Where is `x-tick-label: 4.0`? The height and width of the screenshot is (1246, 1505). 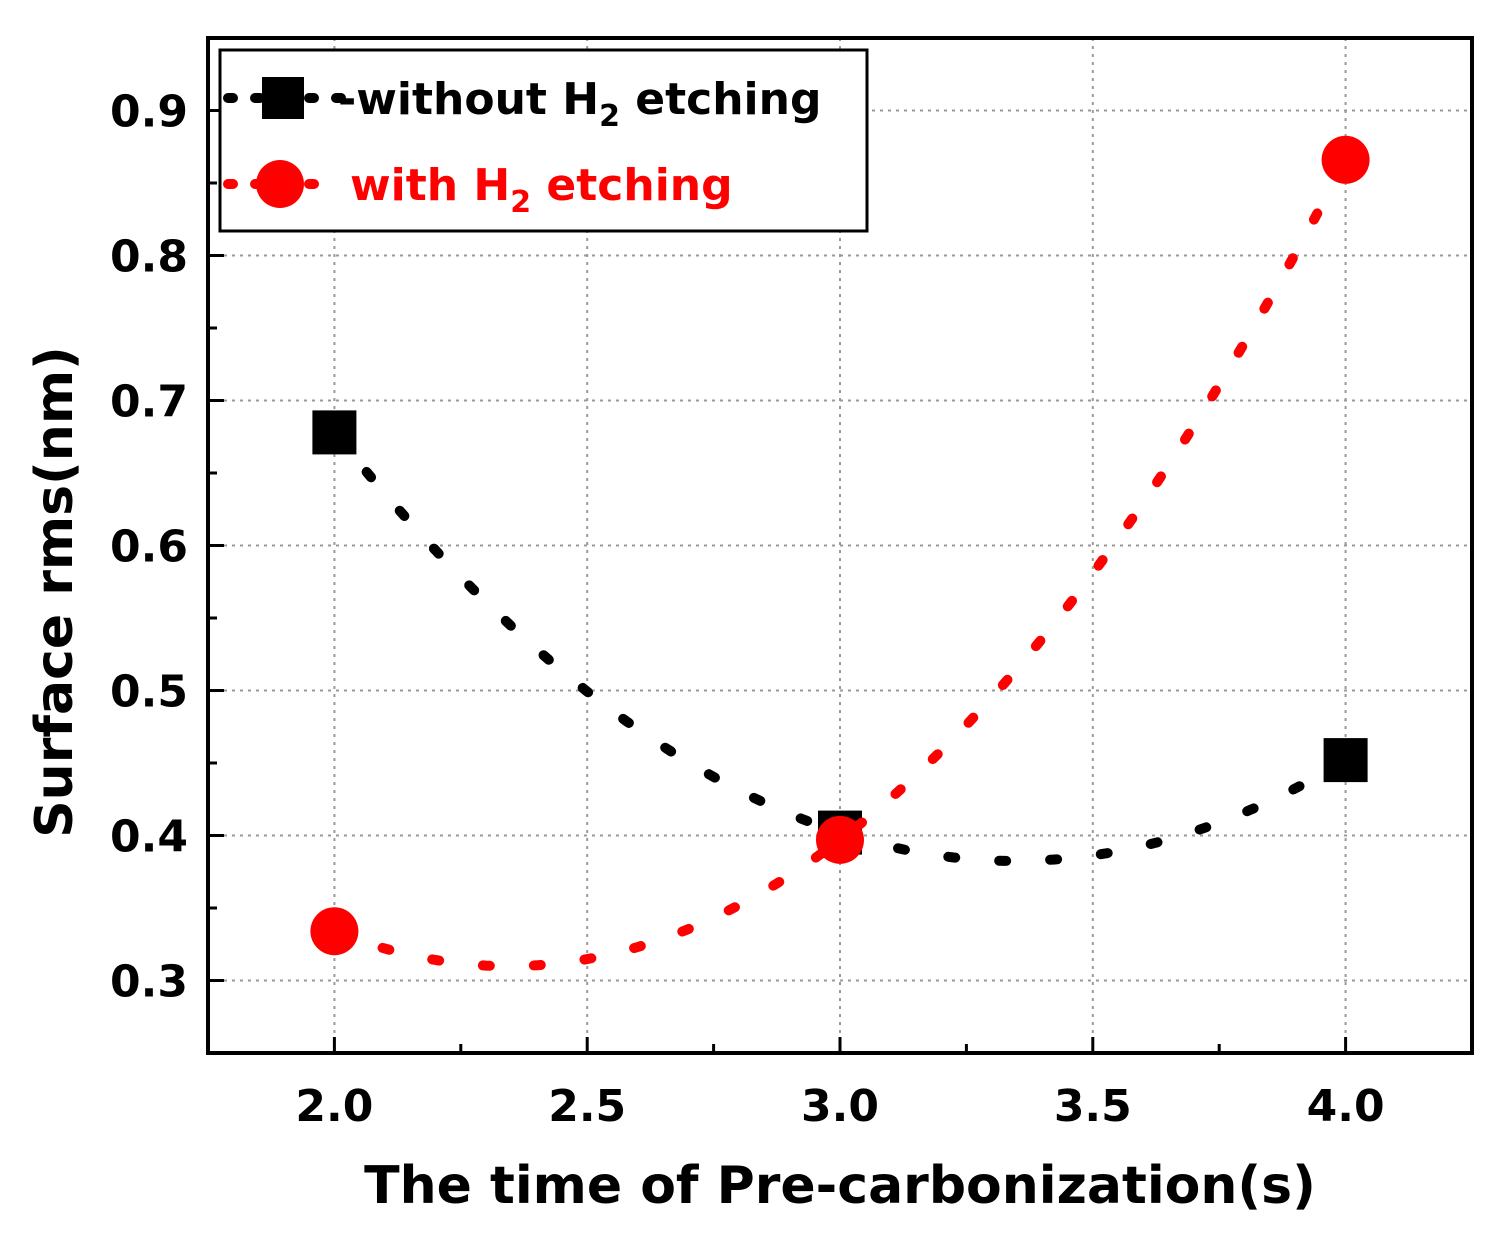
x-tick-label: 4.0 is located at coordinates (1346, 1106).